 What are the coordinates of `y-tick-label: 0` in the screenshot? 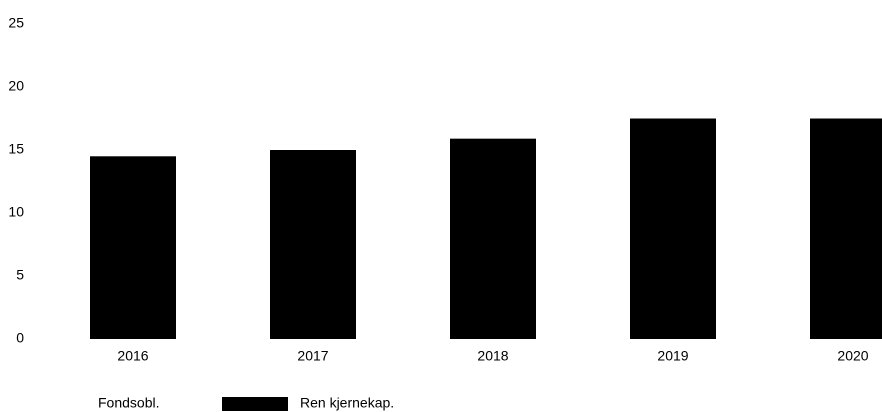 It's located at (20, 338).